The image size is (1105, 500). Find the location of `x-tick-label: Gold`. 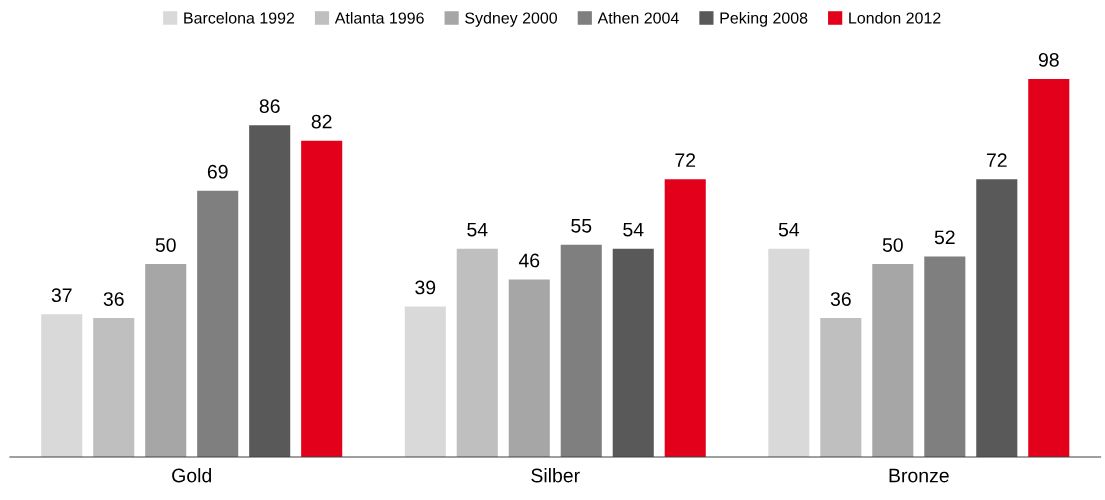

x-tick-label: Gold is located at coordinates (191, 475).